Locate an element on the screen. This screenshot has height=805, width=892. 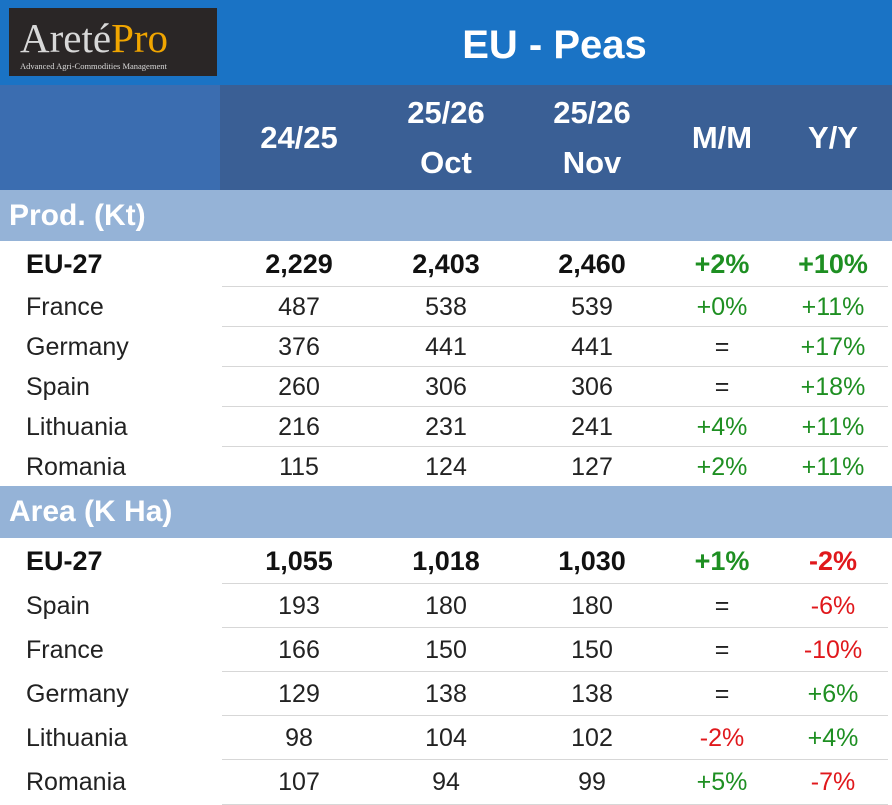
value-25-26-oct: 2,403 is located at coordinates (446, 263).